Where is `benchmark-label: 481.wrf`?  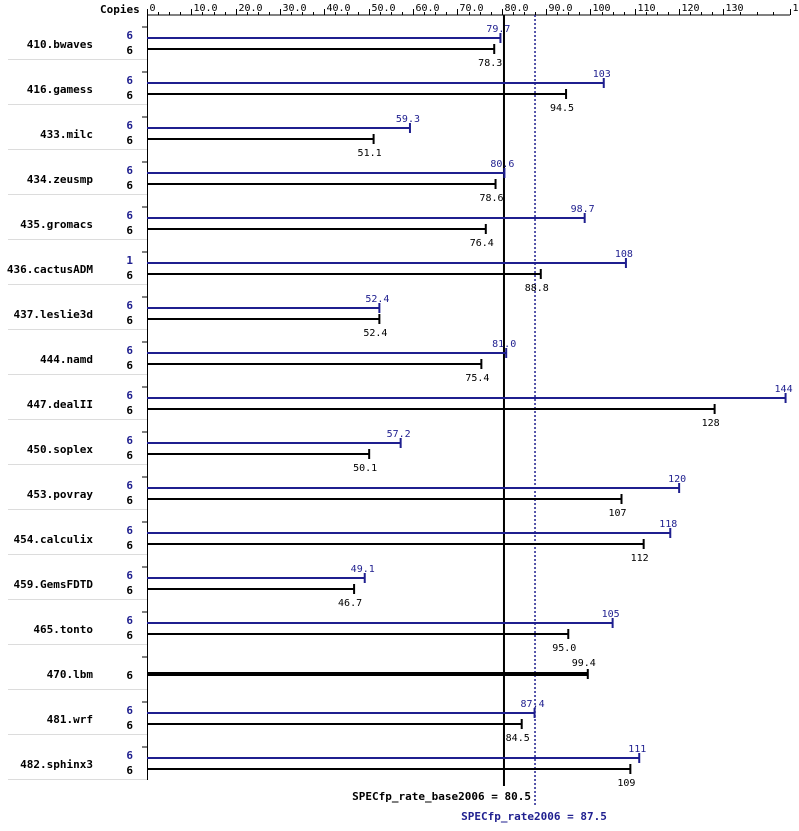 benchmark-label: 481.wrf is located at coordinates (70, 719).